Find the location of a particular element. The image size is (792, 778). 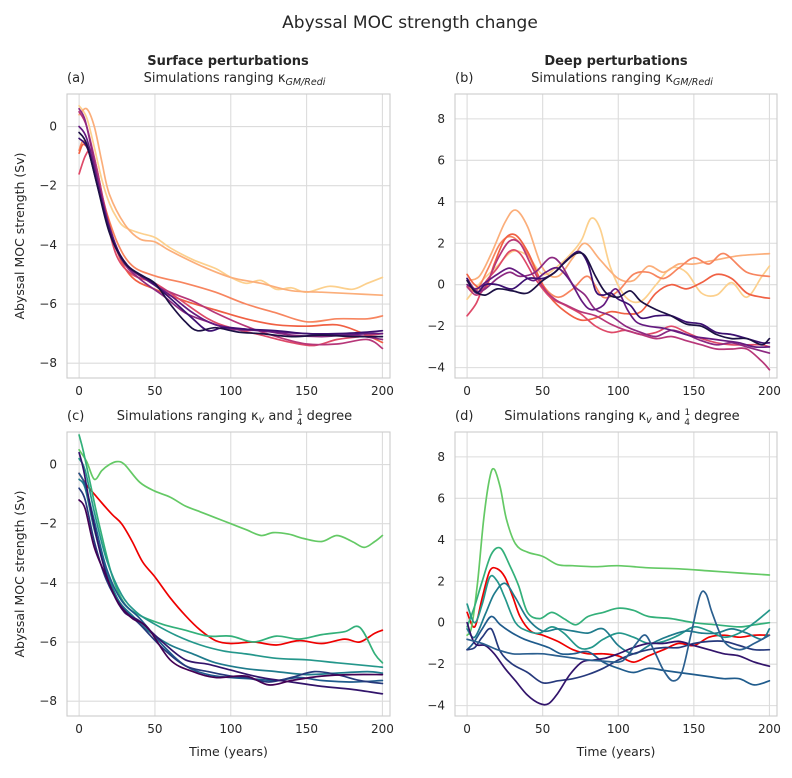

y-tick-label: −8 is located at coordinates (48, 701).